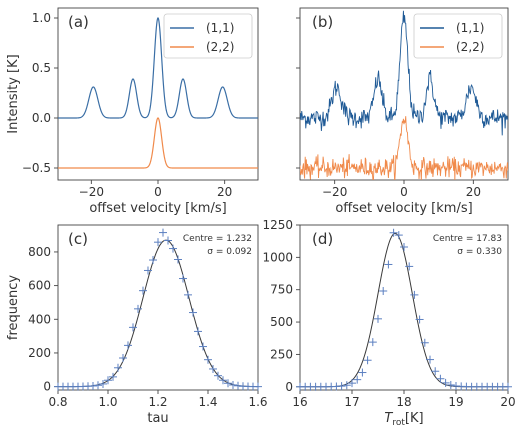  Describe the element at coordinates (455, 402) in the screenshot. I see `x-tick-label: 19` at that location.